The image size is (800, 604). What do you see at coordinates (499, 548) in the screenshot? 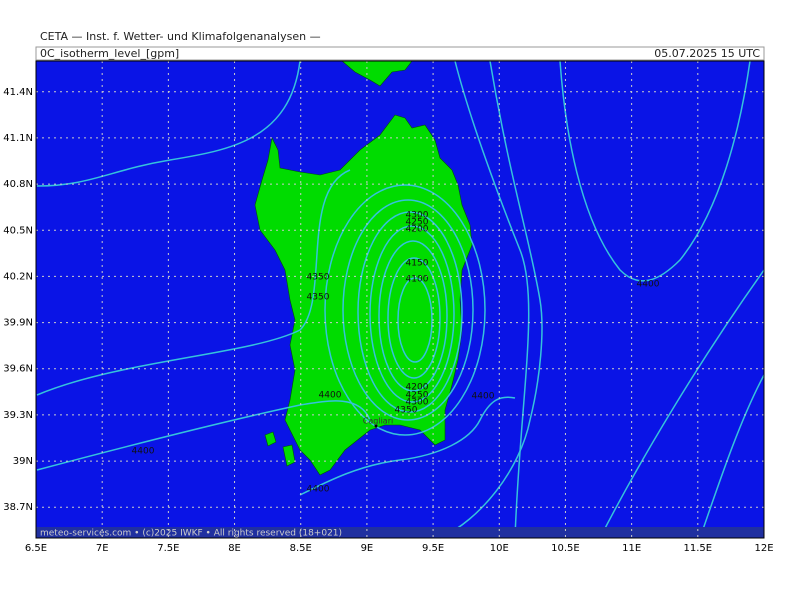
I see `lon-label: 10E` at bounding box center [499, 548].